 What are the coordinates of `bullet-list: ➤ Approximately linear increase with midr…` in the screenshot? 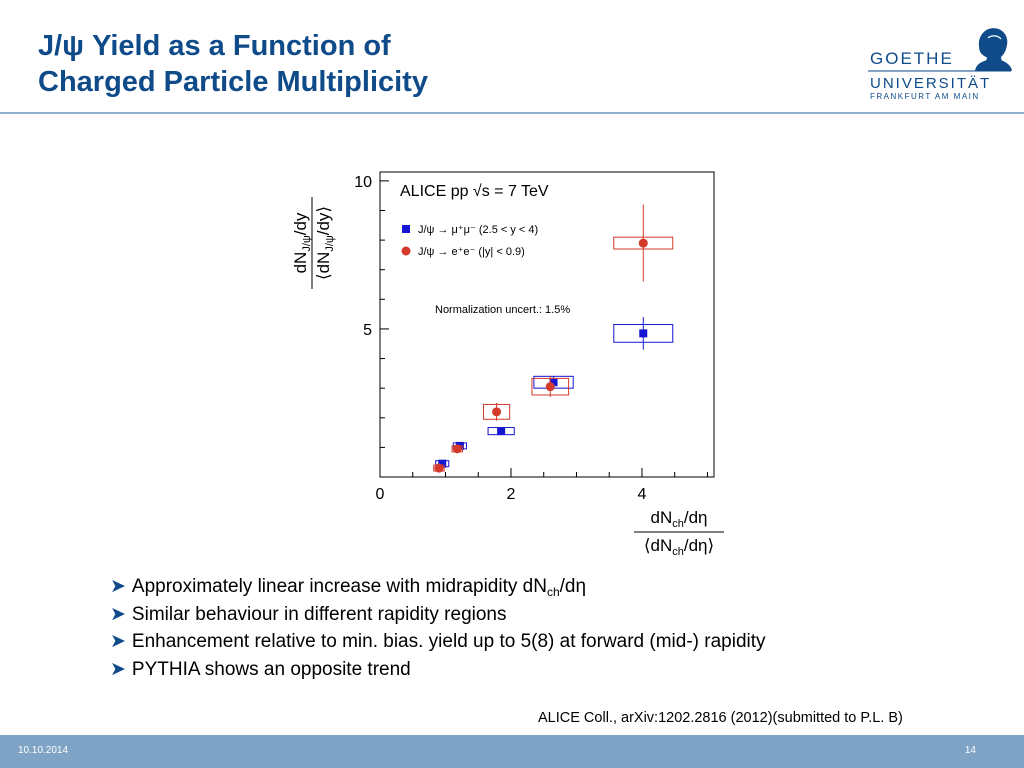 It's located at (438, 628).